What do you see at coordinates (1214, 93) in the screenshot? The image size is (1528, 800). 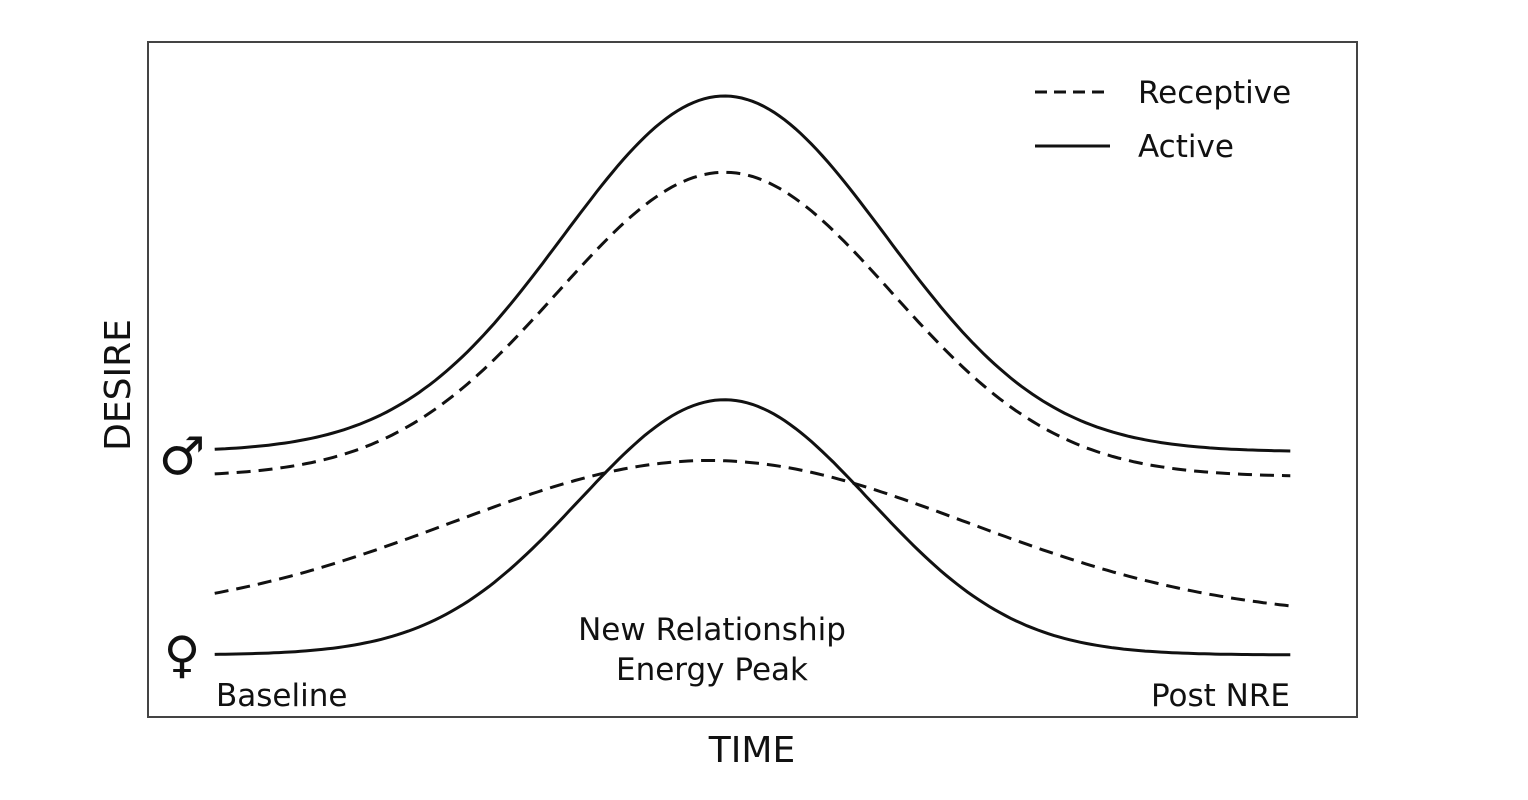 I see `legend-receptive-label: Receptive` at bounding box center [1214, 93].